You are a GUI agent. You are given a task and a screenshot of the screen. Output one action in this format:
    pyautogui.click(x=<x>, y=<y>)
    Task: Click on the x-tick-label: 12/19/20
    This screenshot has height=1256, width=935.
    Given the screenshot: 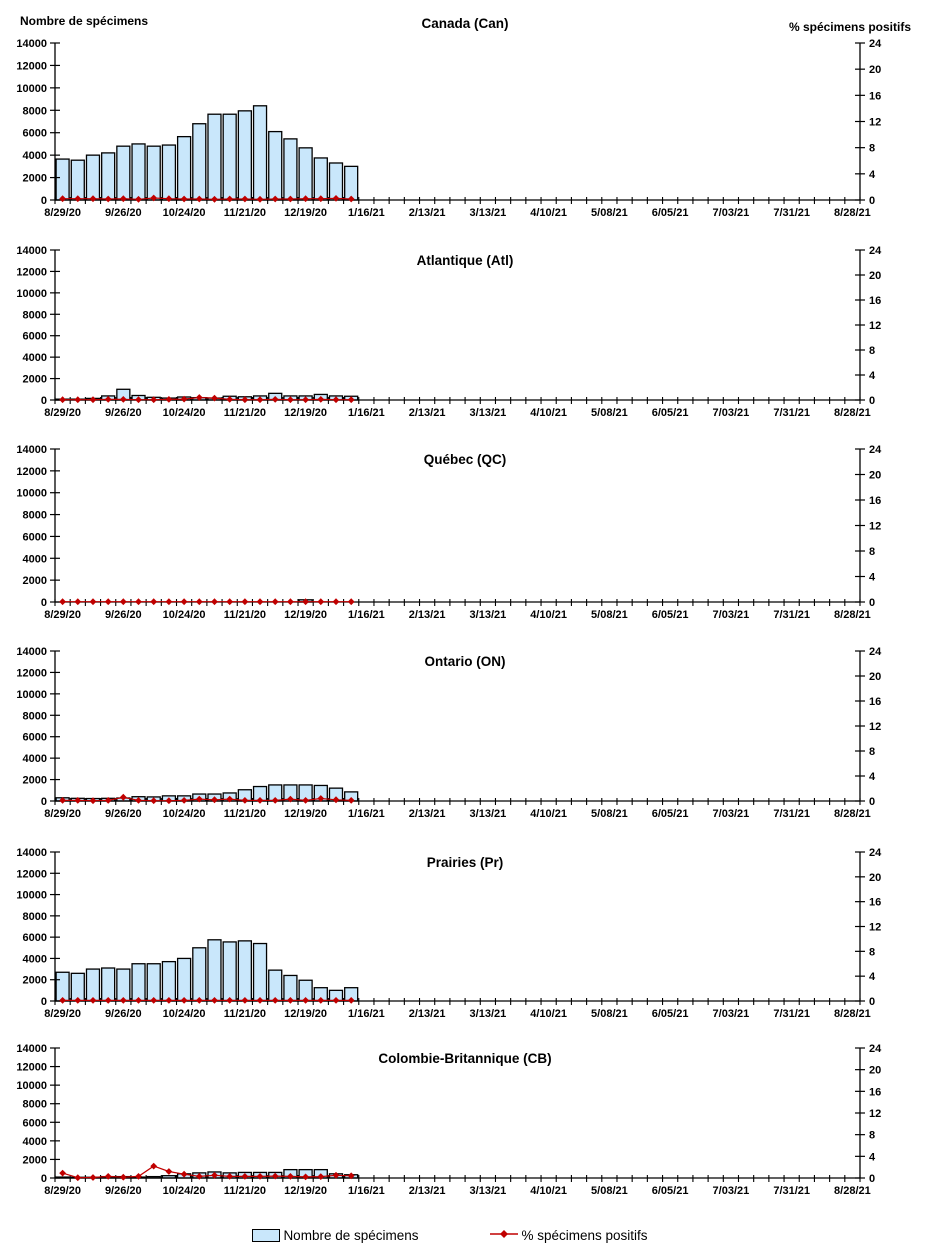 What is the action you would take?
    pyautogui.click(x=305, y=1191)
    